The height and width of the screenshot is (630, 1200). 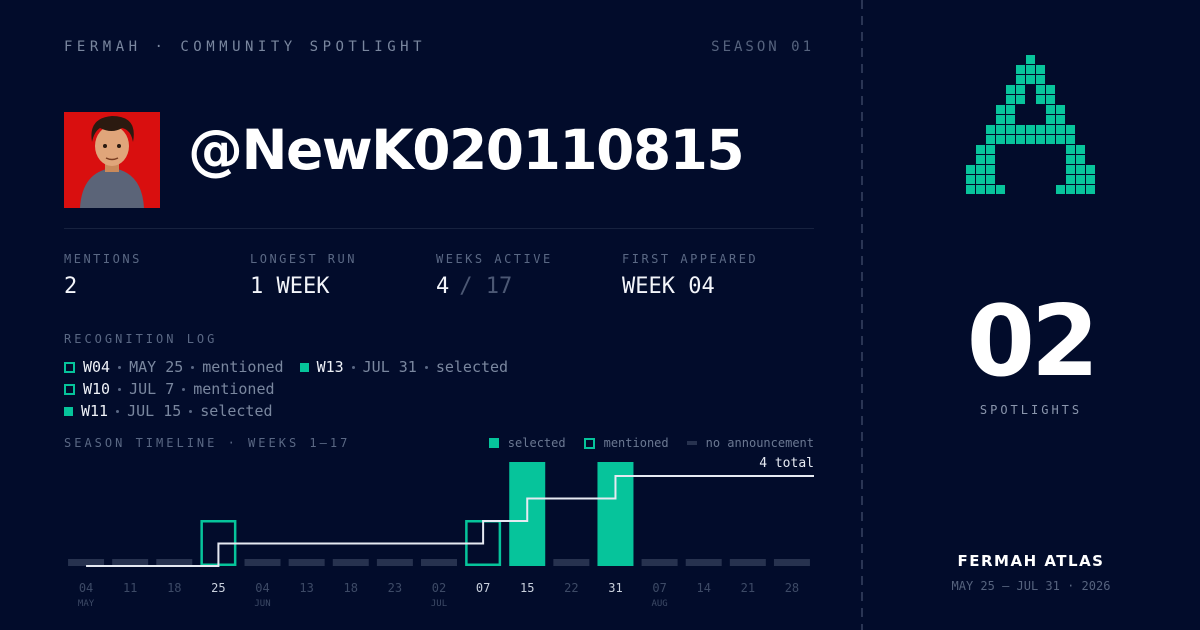 What do you see at coordinates (750, 443) in the screenshot?
I see `legend-item: no announcement` at bounding box center [750, 443].